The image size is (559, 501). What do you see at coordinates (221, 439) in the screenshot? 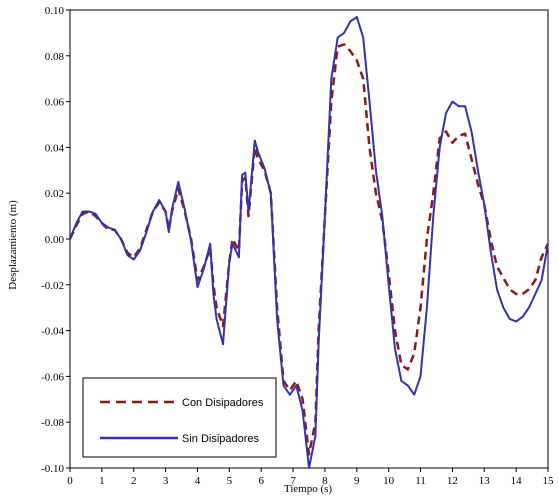
I see `legend-label-sin-disipadores: Sin Disipadores` at bounding box center [221, 439].